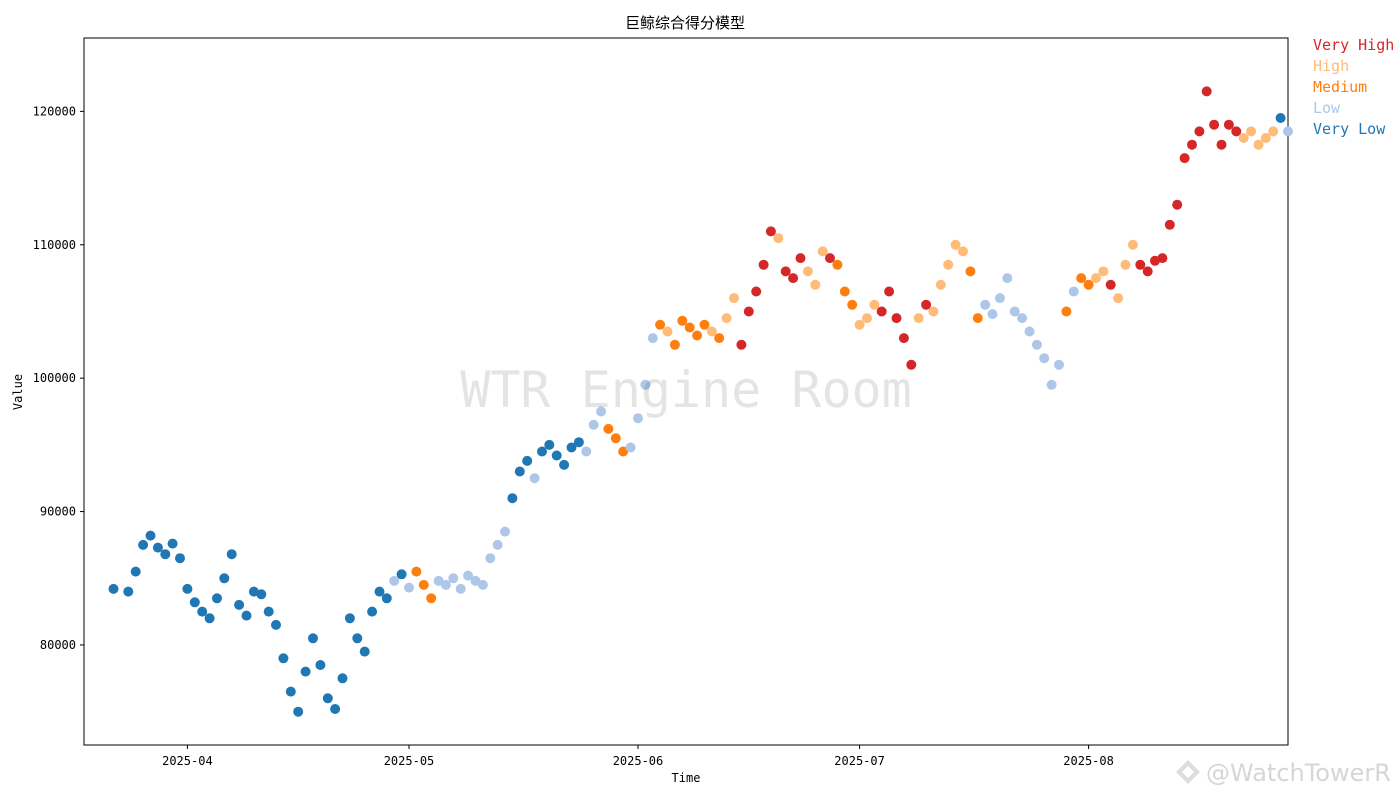  Describe the element at coordinates (1088, 761) in the screenshot. I see `x-tick-label: 2025-08` at that location.